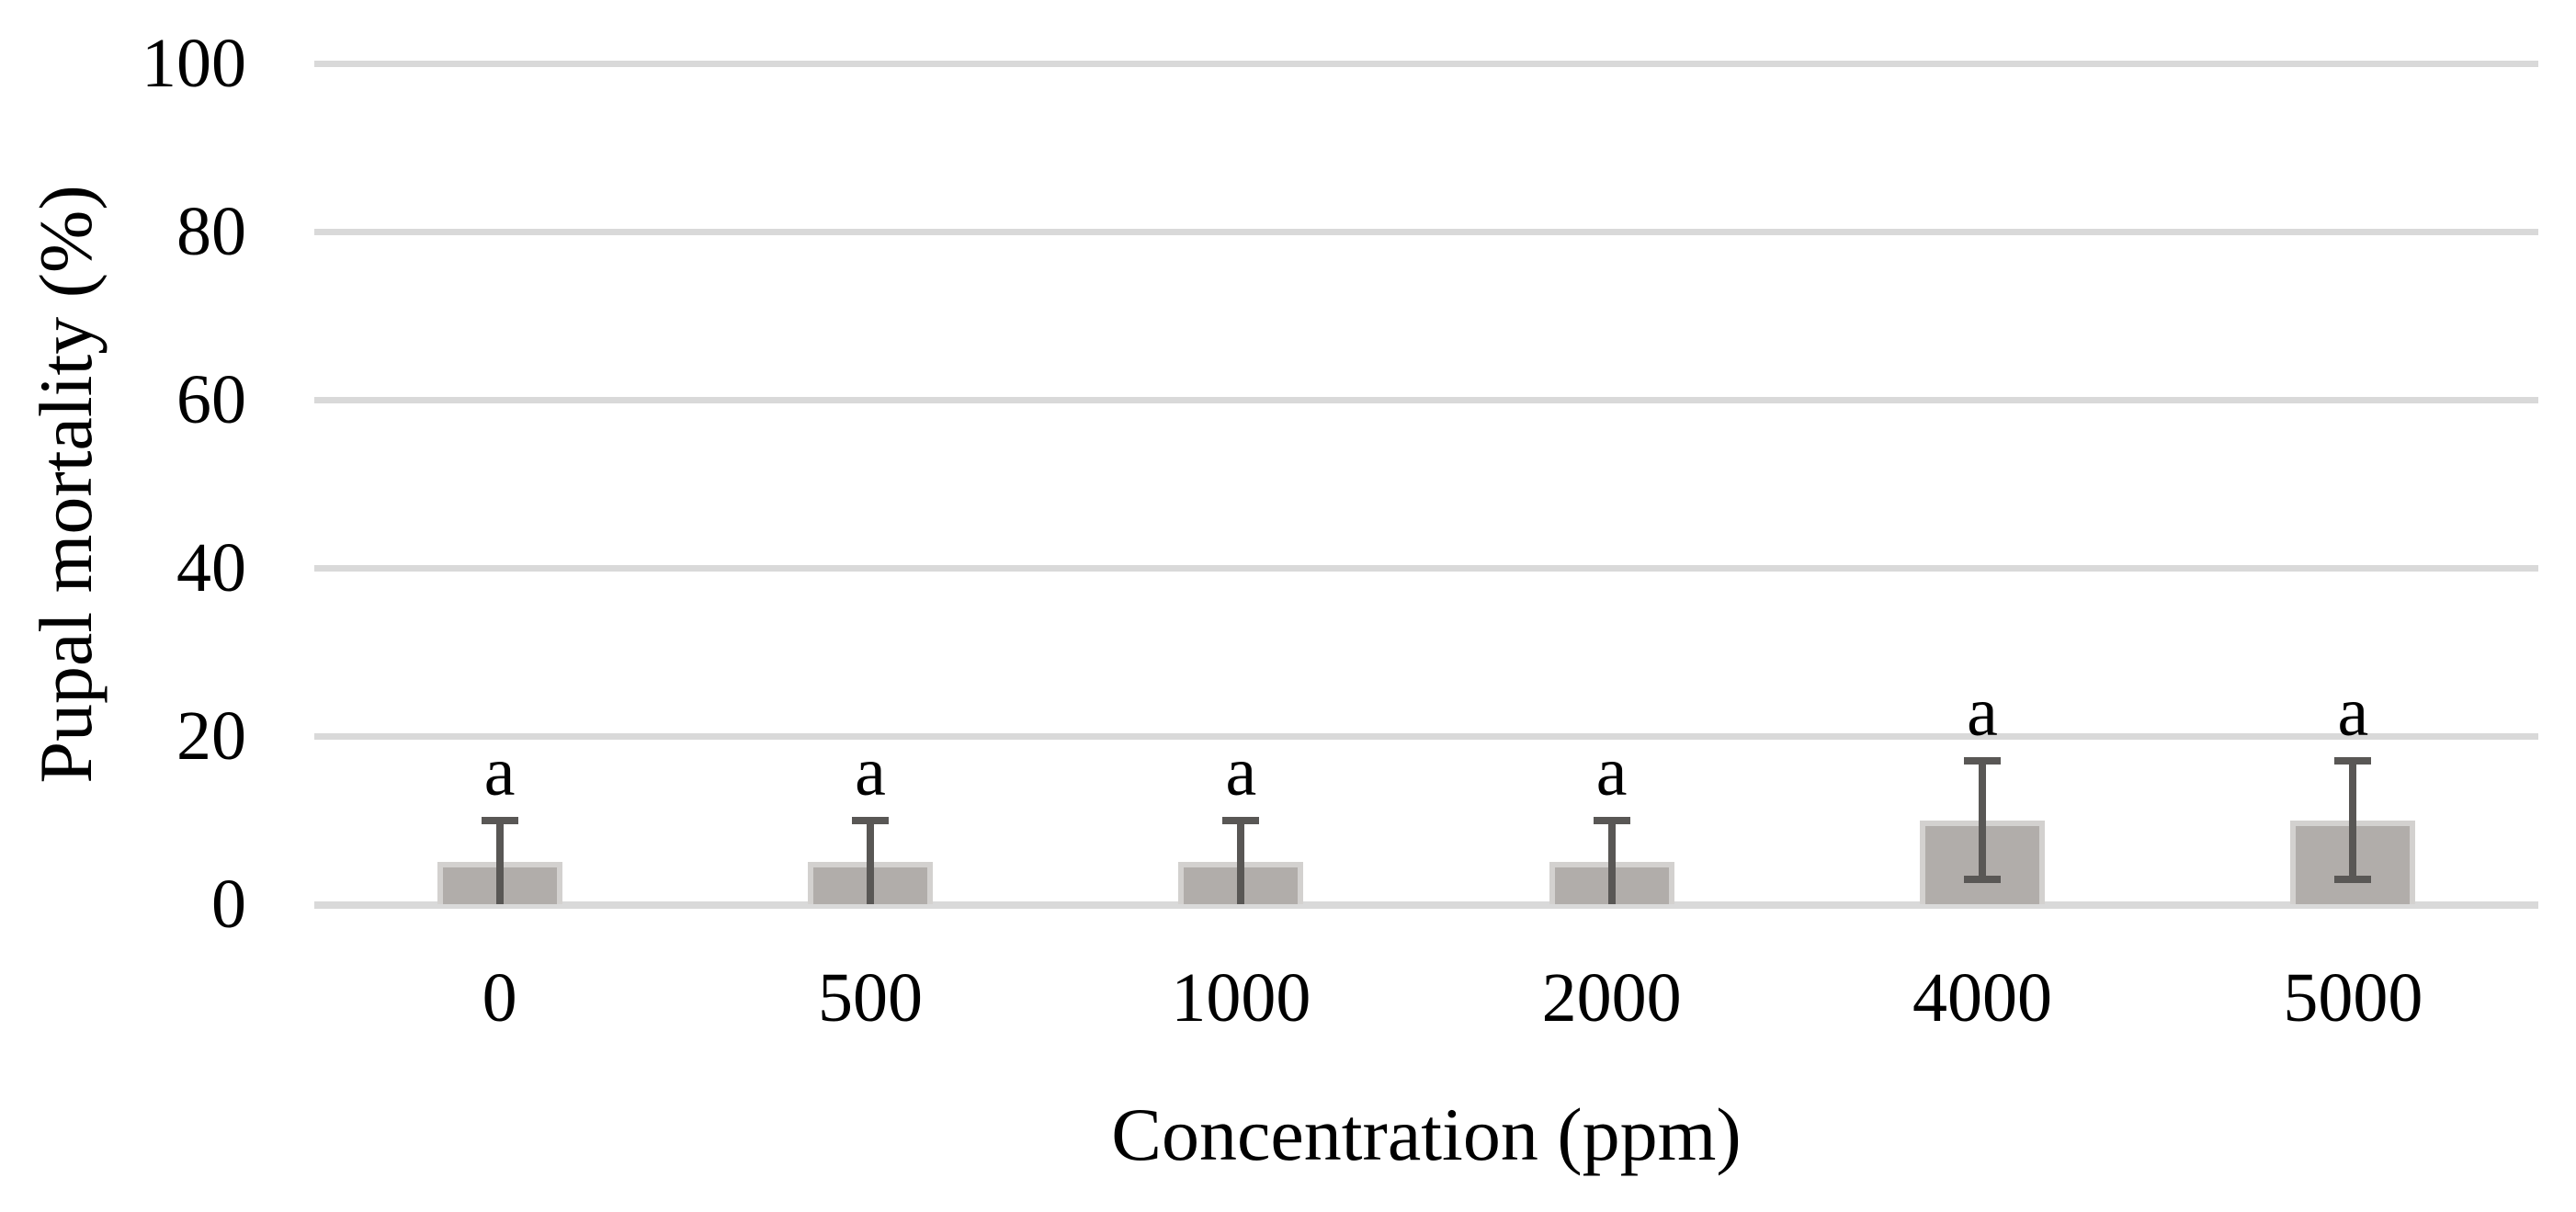 The width and height of the screenshot is (2576, 1212). I want to click on y-tick-label: 40, so click(211, 567).